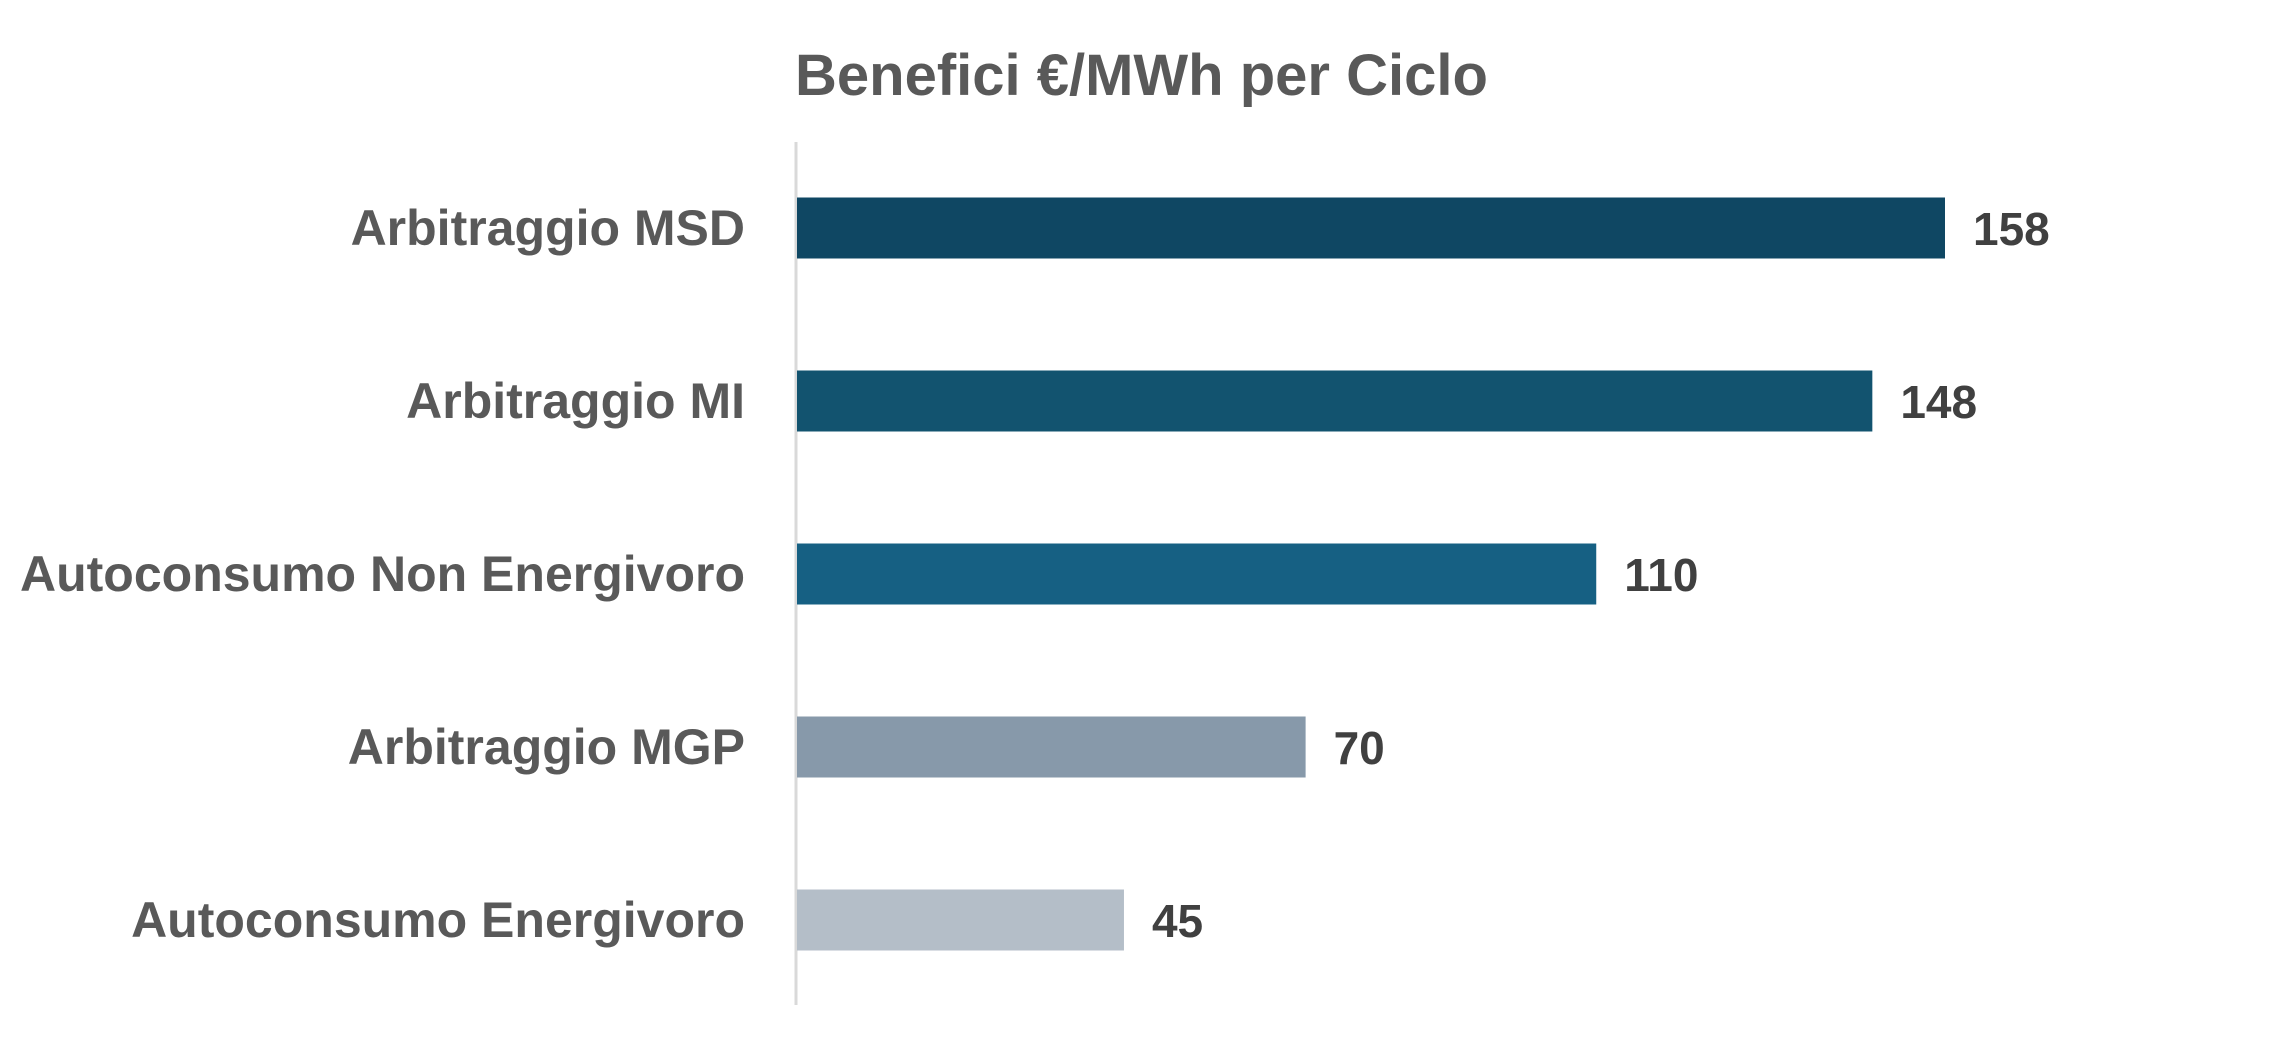 The height and width of the screenshot is (1047, 2285). Describe the element at coordinates (548, 228) in the screenshot. I see `category-label: Arbitraggio MSD` at that location.